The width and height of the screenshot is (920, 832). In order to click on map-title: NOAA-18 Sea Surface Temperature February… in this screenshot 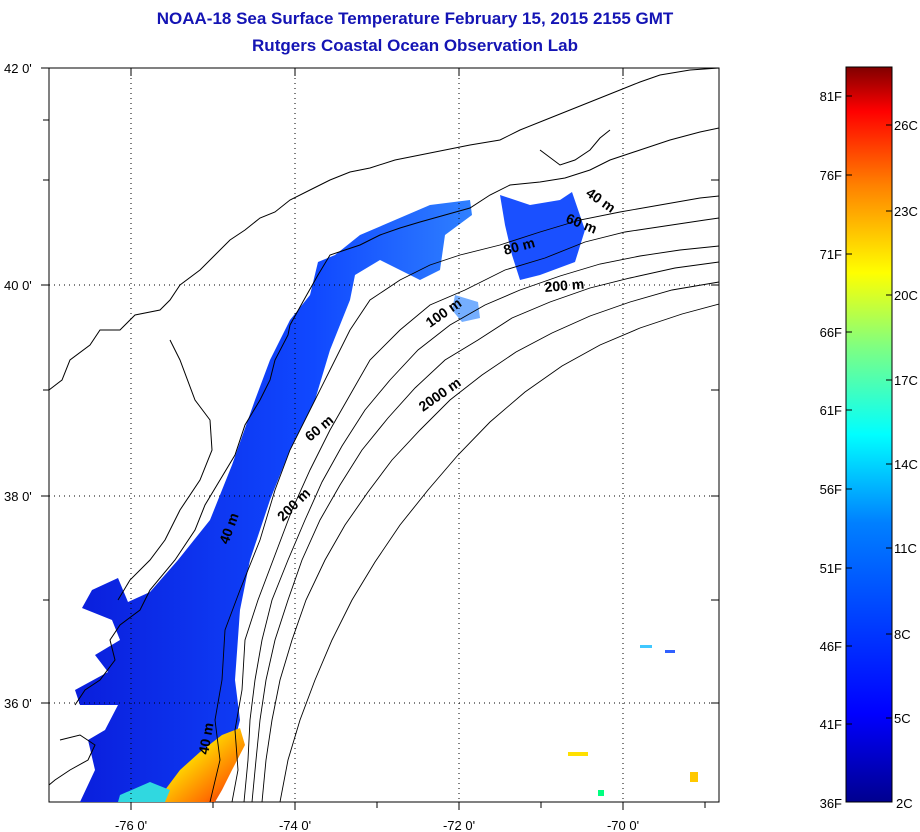, I will do `click(415, 18)`.